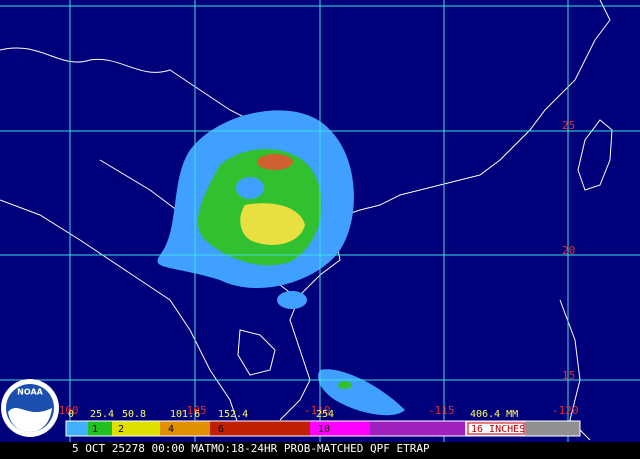 The width and height of the screenshot is (640, 459). Describe the element at coordinates (272, 224) in the screenshot. I see `rain-heavy` at that location.